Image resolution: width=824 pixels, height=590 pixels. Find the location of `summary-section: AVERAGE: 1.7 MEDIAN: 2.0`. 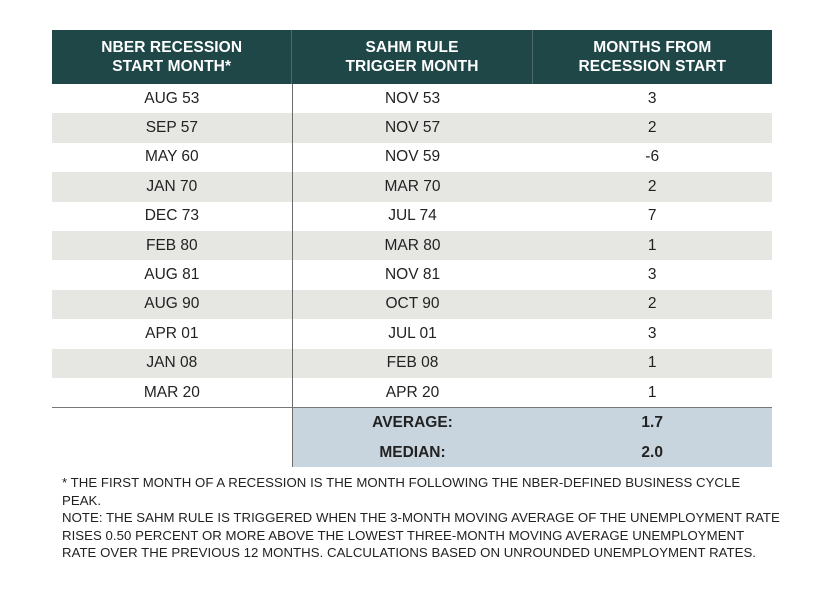

summary-section: AVERAGE: 1.7 MEDIAN: 2.0 is located at coordinates (412, 438).